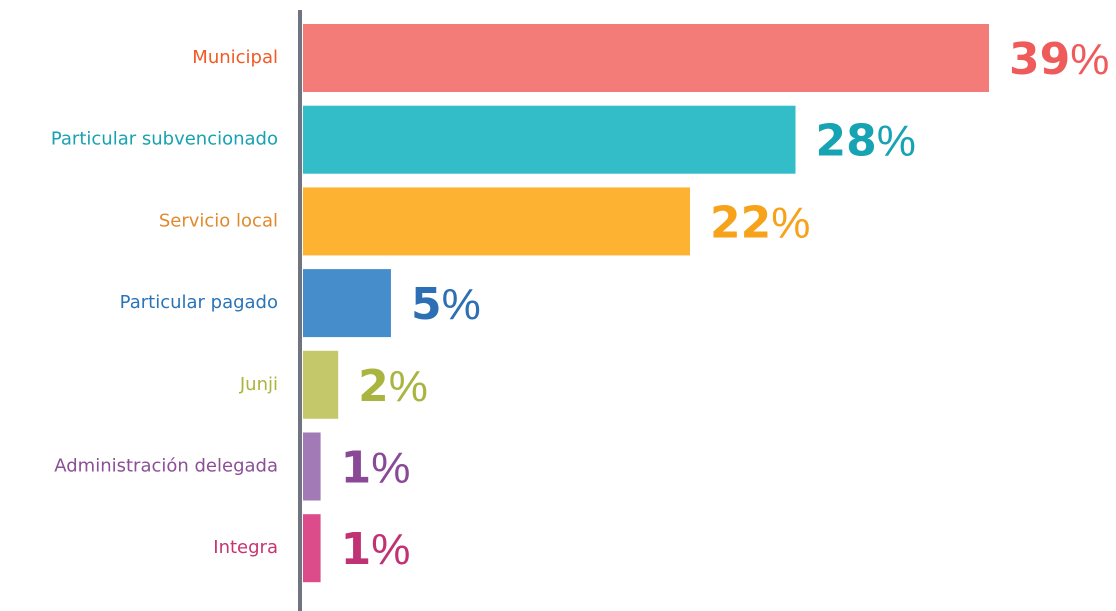 This screenshot has width=1116, height=611. I want to click on category-label: Junji, so click(258, 384).